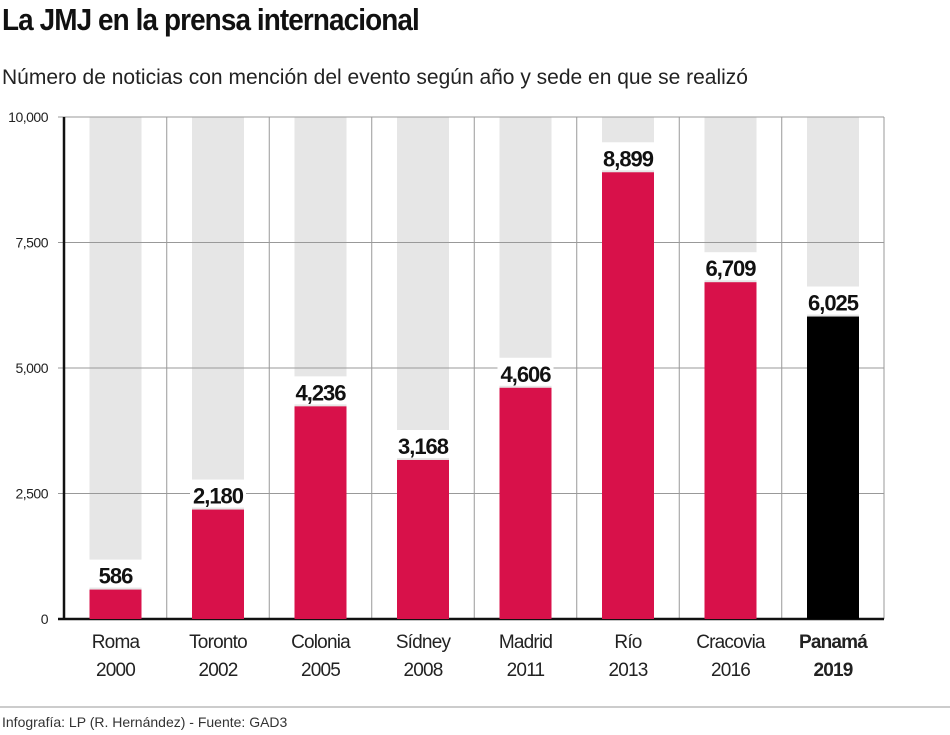 The width and height of the screenshot is (950, 735). Describe the element at coordinates (218, 642) in the screenshot. I see `x-tick-label-city: Toronto` at that location.